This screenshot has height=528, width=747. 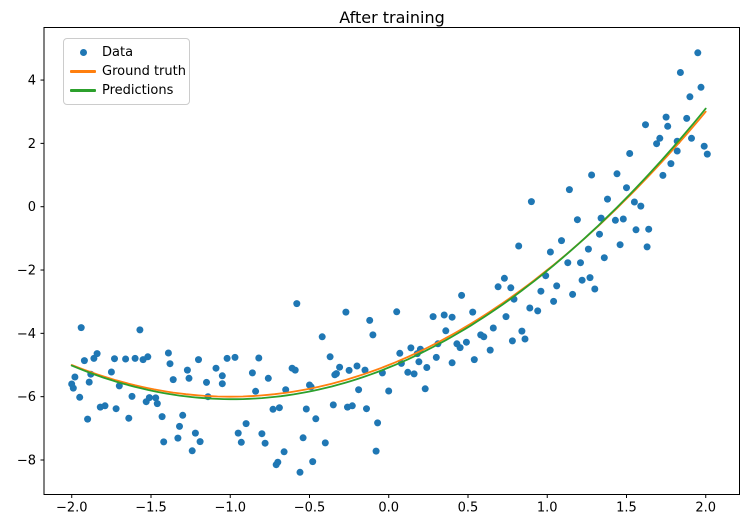 I want to click on svg-text: 0, so click(x=32, y=207).